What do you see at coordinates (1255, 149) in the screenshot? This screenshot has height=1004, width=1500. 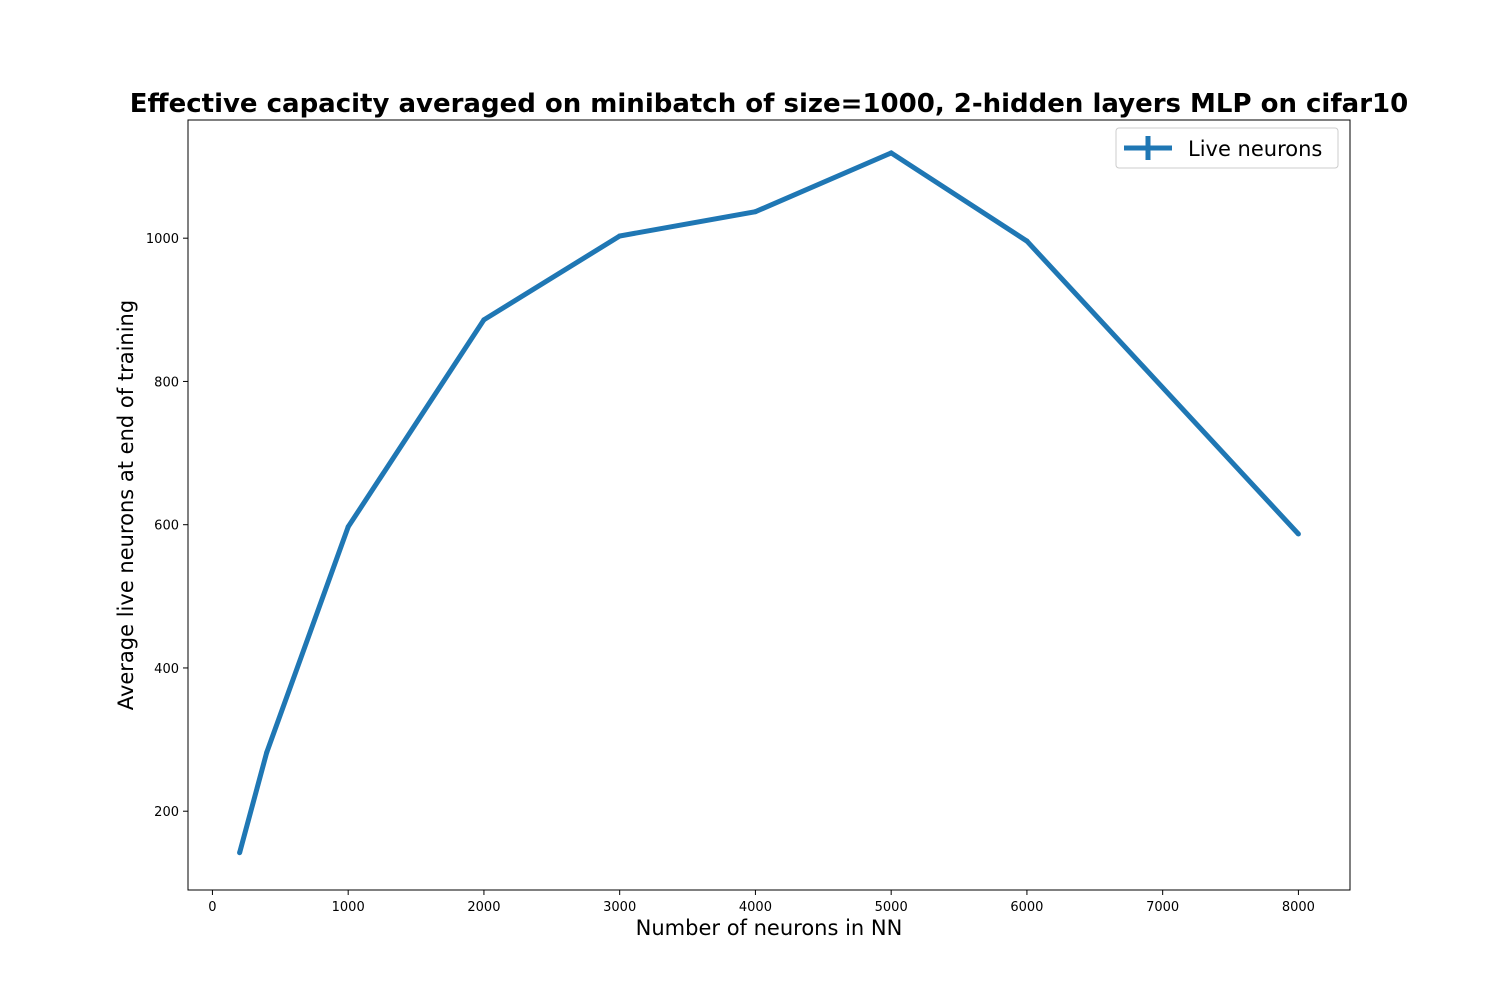 I see `legend-label-live-neurons: Live neurons` at bounding box center [1255, 149].